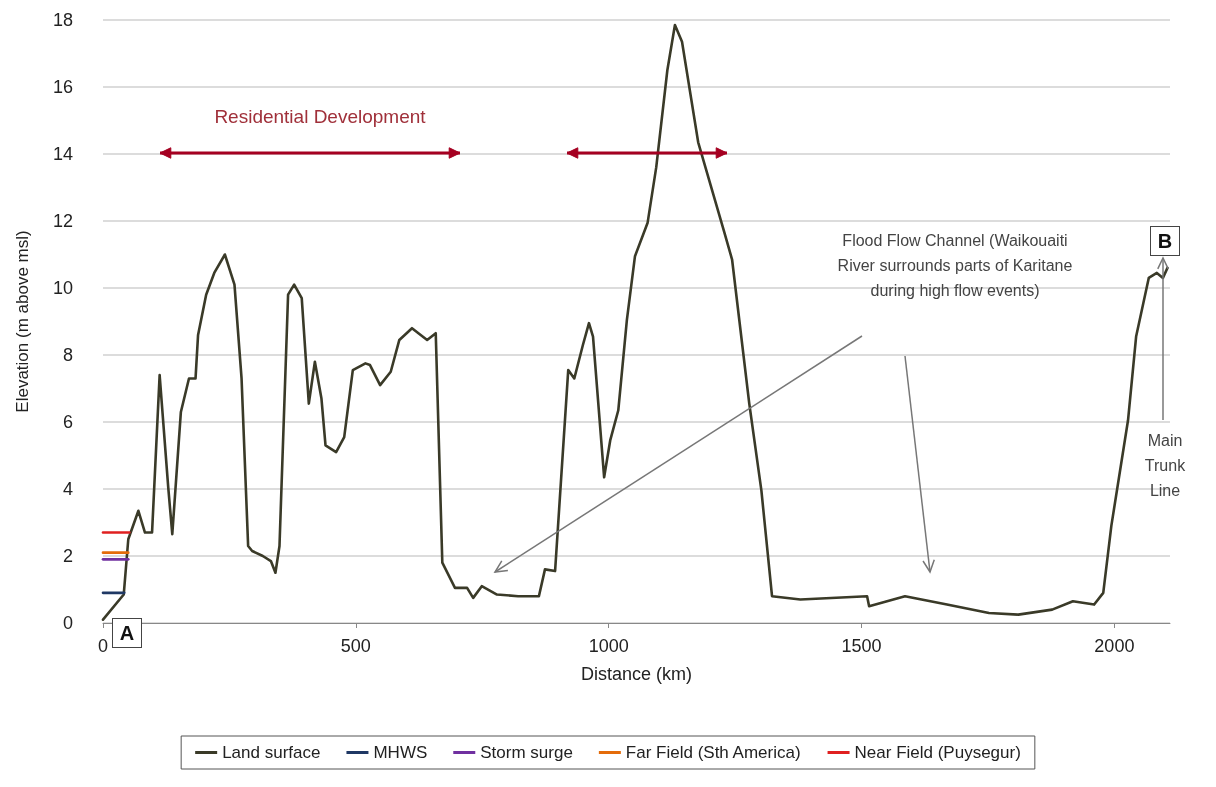 This screenshot has height=787, width=1216. I want to click on legend-label: Land surface, so click(271, 752).